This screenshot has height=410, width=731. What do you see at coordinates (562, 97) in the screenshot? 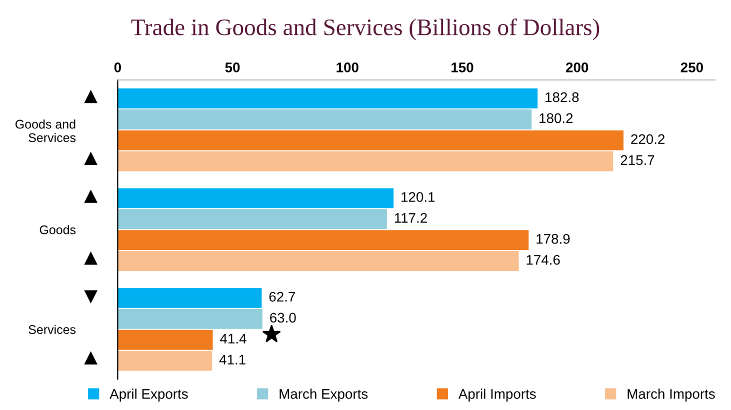
I see `data-label: 182.8` at bounding box center [562, 97].